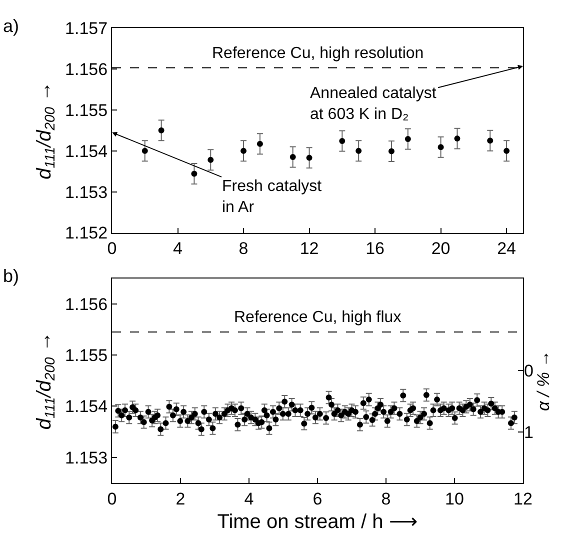 This screenshot has height=540, width=561. What do you see at coordinates (11, 26) in the screenshot?
I see `chart-title: a)` at bounding box center [11, 26].